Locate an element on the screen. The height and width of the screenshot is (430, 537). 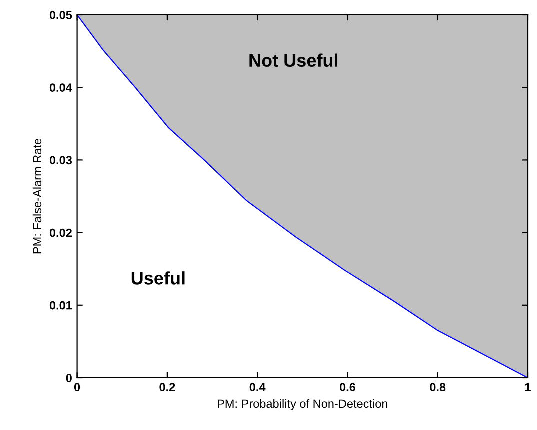
y-tick-label: 0.02 is located at coordinates (61, 233).